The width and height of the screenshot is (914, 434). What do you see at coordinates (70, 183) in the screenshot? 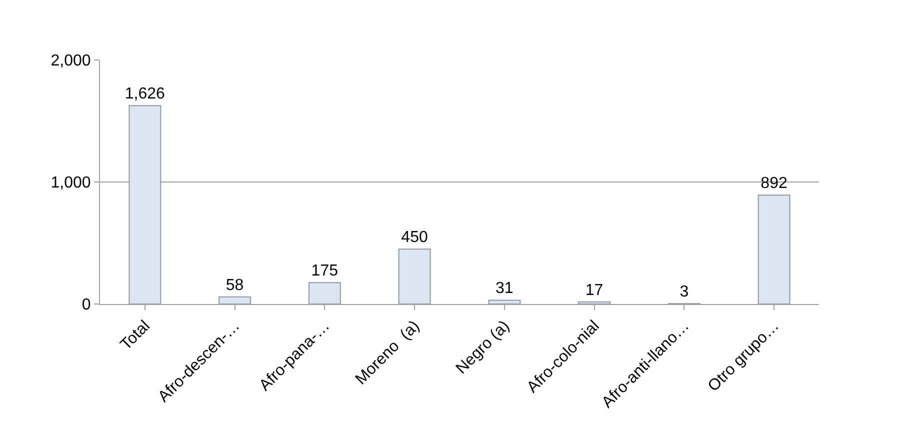
I see `y-tick-label: 1,000` at bounding box center [70, 183].